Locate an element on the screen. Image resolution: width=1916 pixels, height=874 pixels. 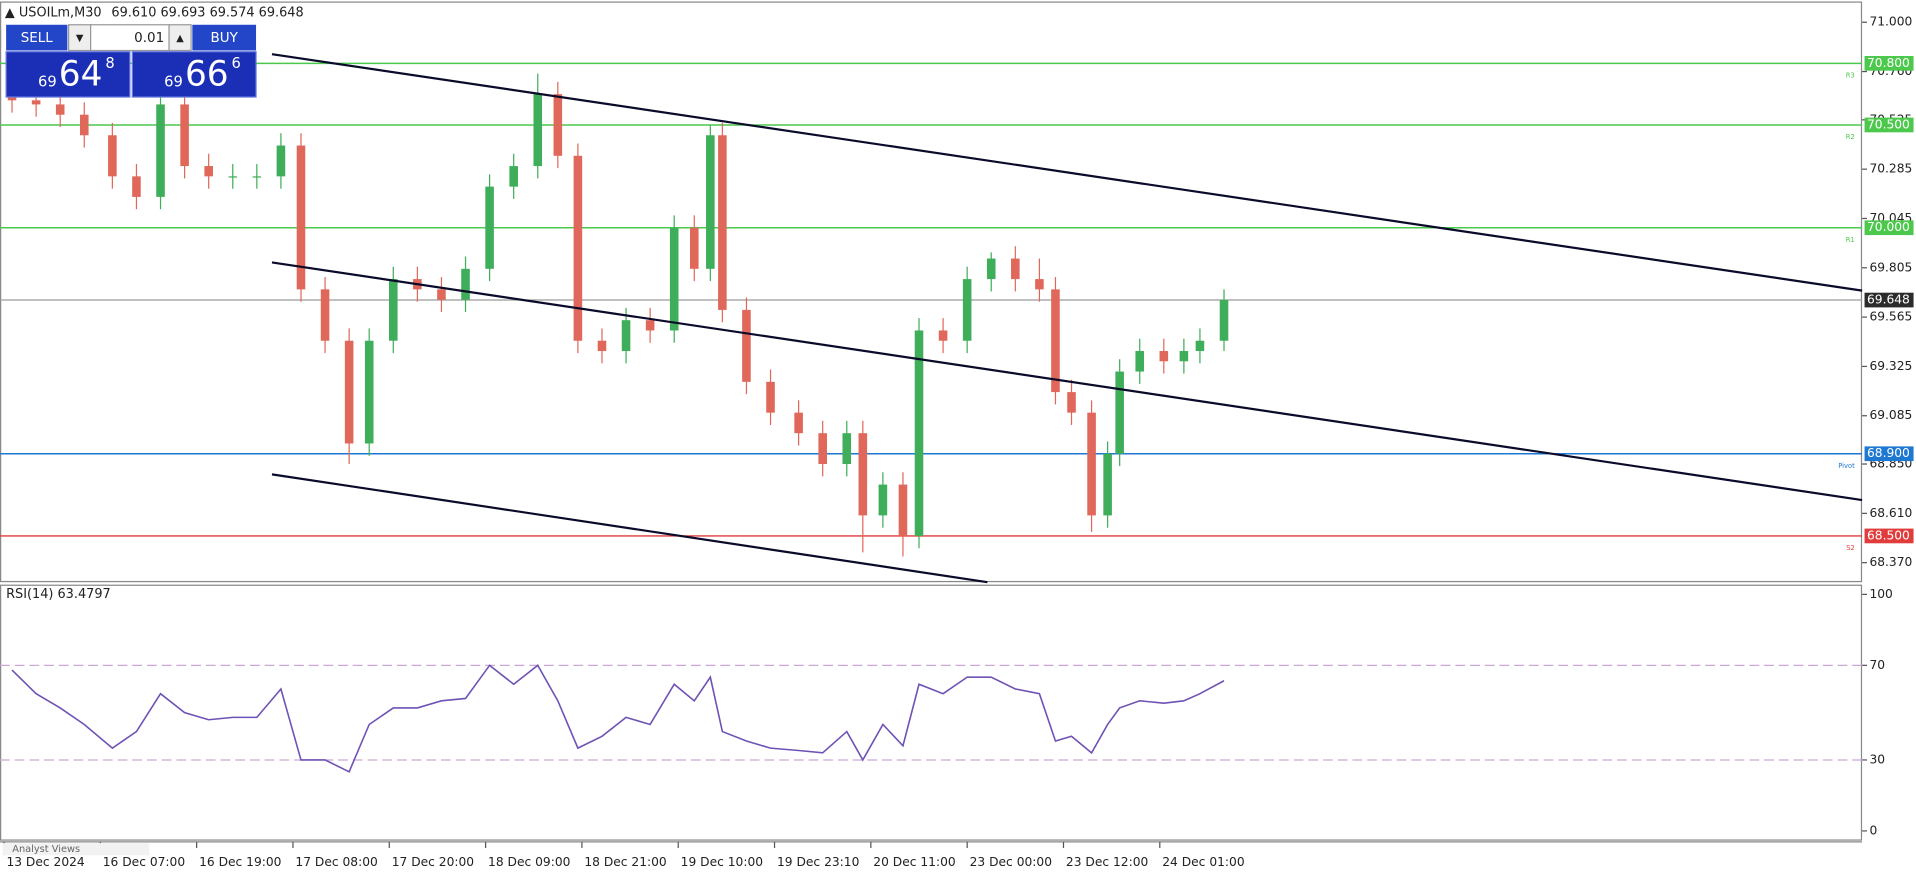
volume-input is located at coordinates (130, 38).